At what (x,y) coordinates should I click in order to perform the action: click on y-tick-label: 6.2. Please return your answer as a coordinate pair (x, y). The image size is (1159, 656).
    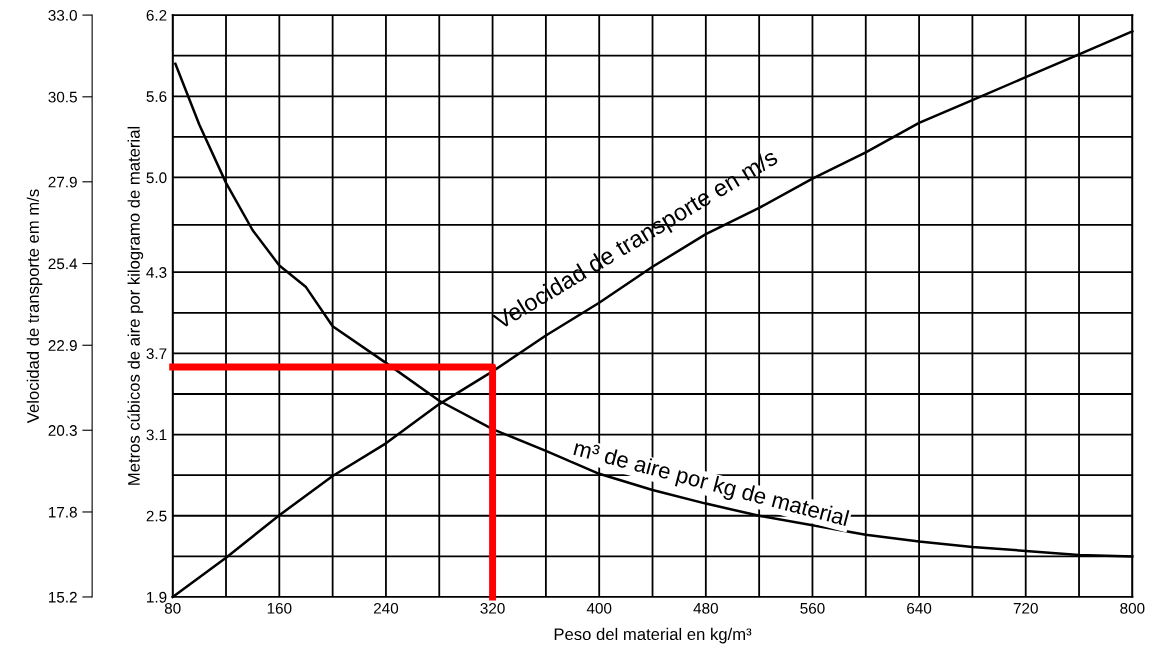
    Looking at the image, I should click on (156, 15).